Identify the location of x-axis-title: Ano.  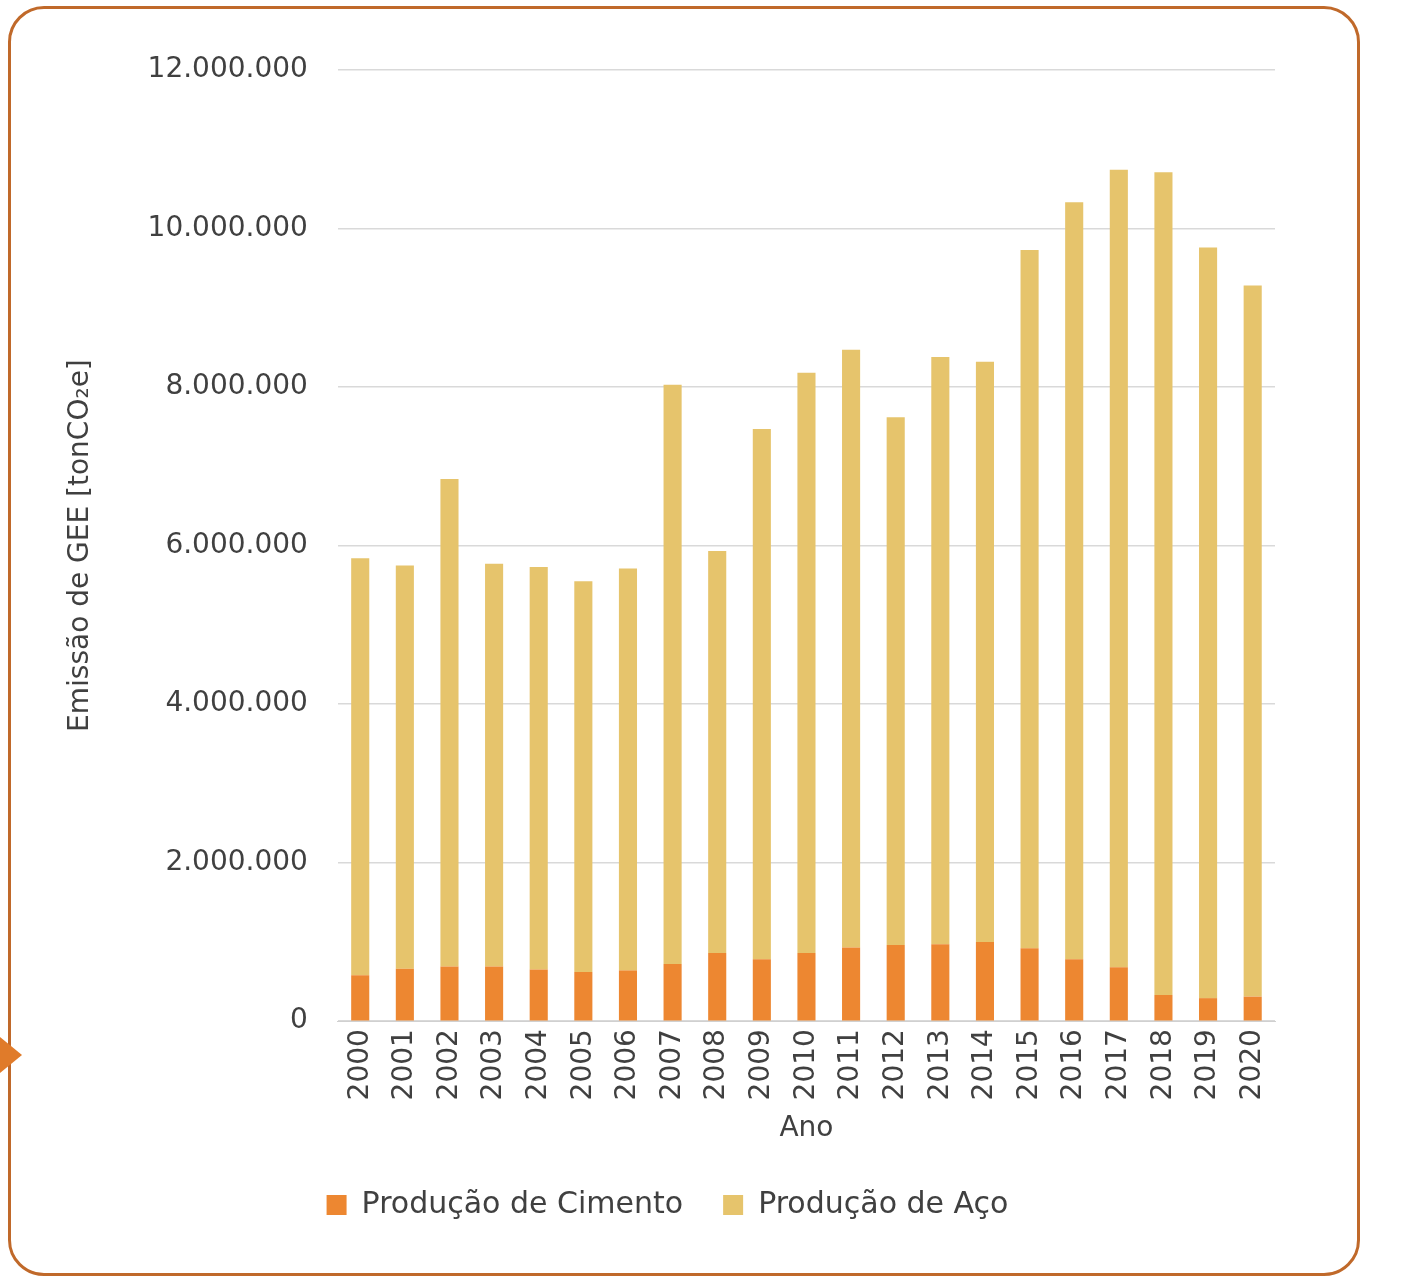
(806, 1127).